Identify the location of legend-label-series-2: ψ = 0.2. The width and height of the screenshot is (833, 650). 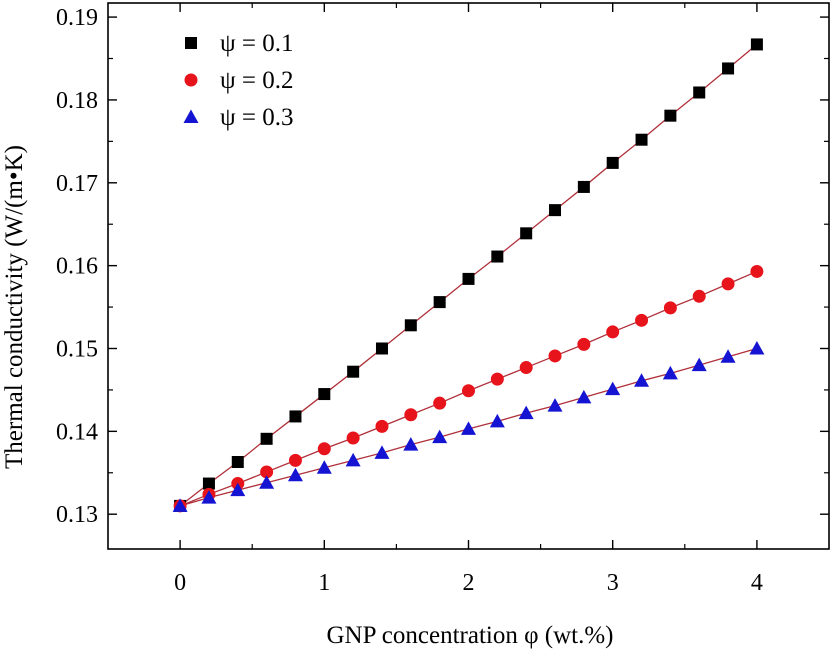
(257, 80).